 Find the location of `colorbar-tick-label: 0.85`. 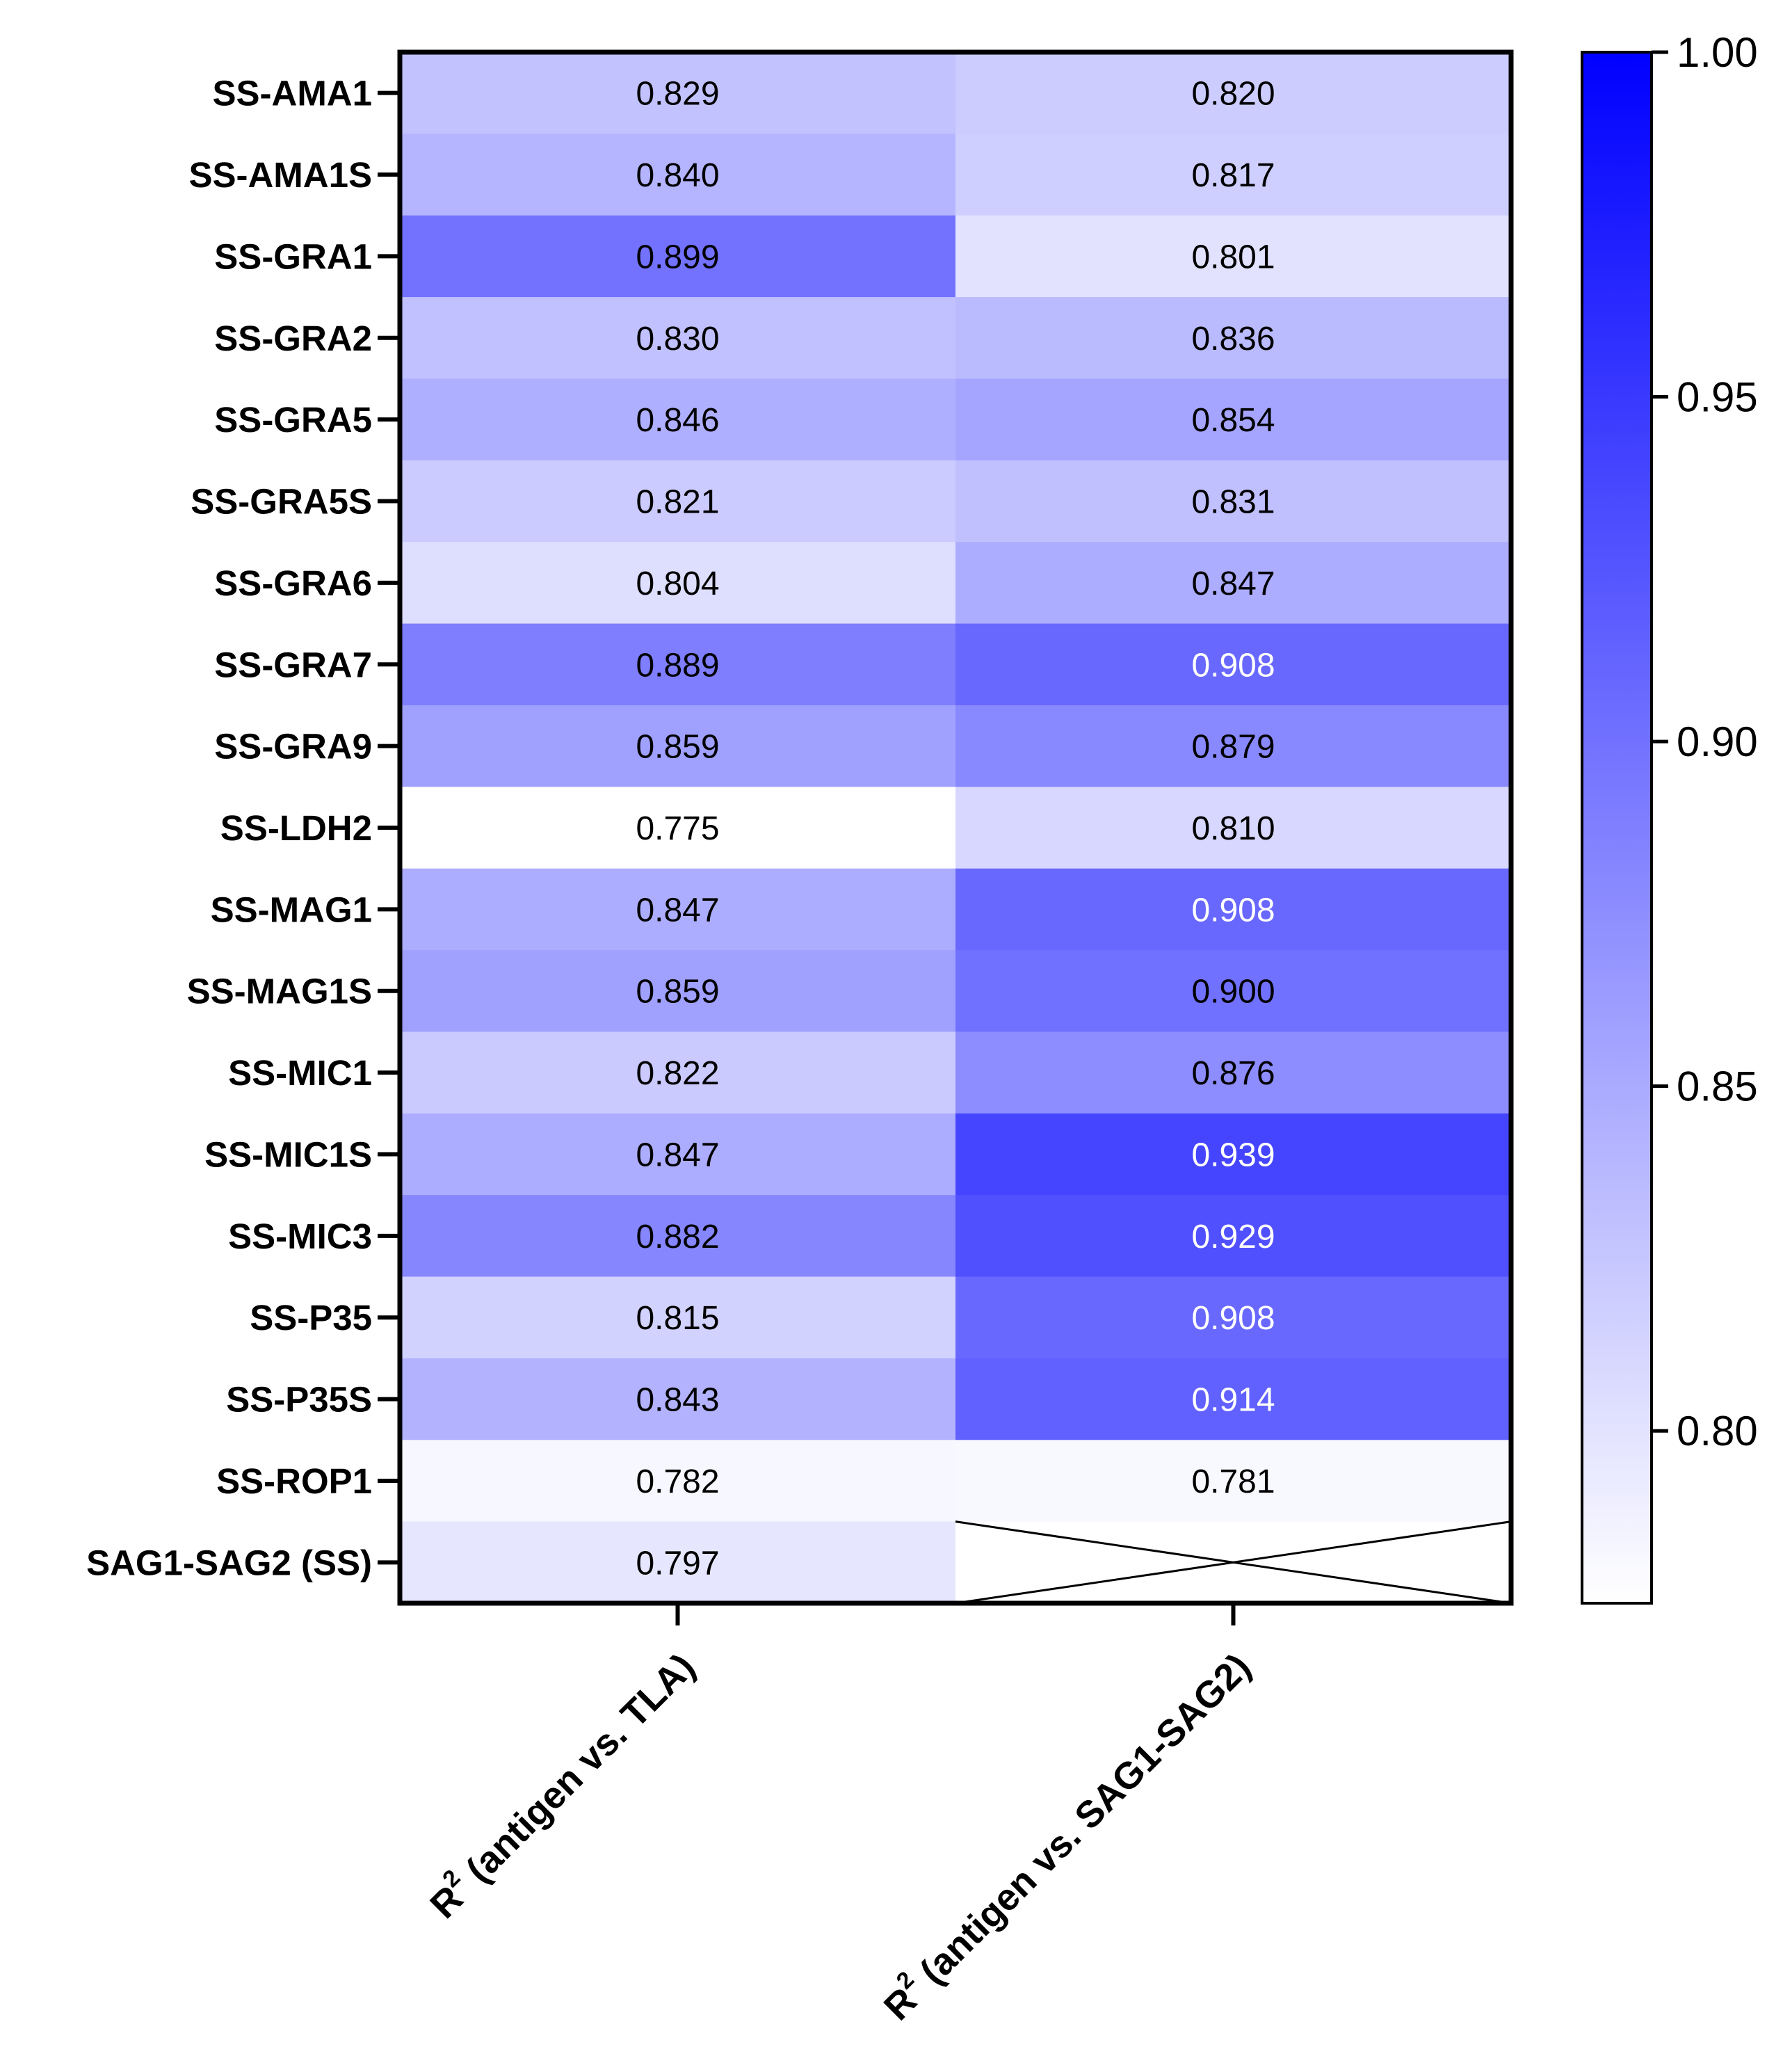

colorbar-tick-label: 0.85 is located at coordinates (1717, 1086).